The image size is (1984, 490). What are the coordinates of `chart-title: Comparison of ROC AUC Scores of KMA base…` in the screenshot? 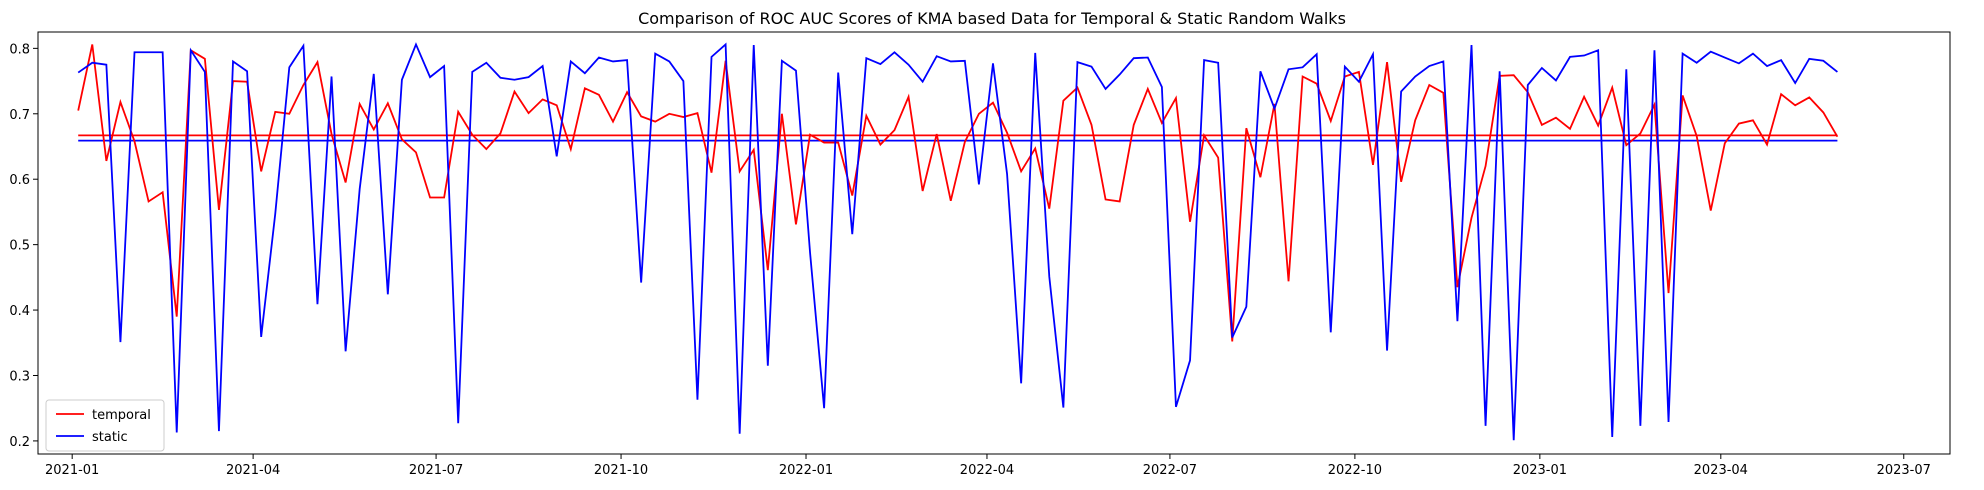 It's located at (992, 18).